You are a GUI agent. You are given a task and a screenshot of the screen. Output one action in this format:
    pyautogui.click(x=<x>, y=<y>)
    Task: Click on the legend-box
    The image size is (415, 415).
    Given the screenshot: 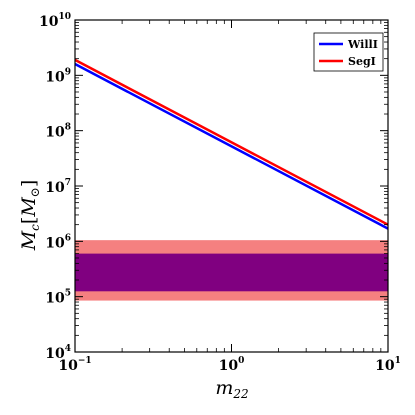 What is the action you would take?
    pyautogui.click(x=348, y=52)
    